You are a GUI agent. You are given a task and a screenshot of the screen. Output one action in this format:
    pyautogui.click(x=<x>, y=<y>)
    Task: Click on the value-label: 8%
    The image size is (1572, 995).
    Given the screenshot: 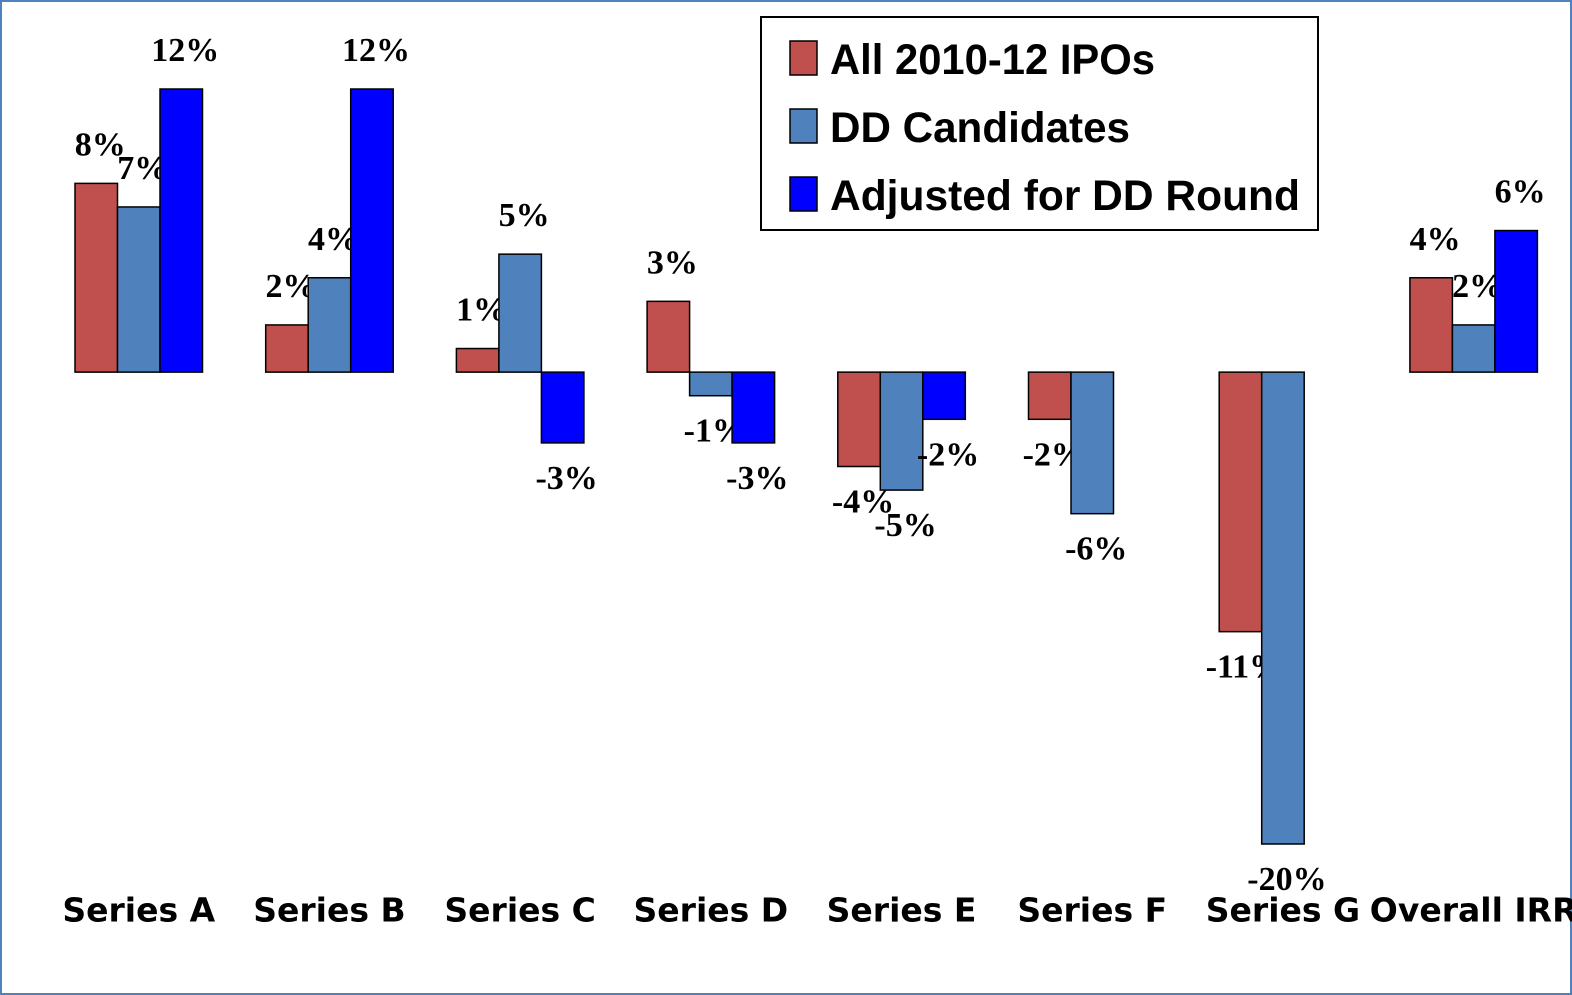 What is the action you would take?
    pyautogui.click(x=100, y=144)
    